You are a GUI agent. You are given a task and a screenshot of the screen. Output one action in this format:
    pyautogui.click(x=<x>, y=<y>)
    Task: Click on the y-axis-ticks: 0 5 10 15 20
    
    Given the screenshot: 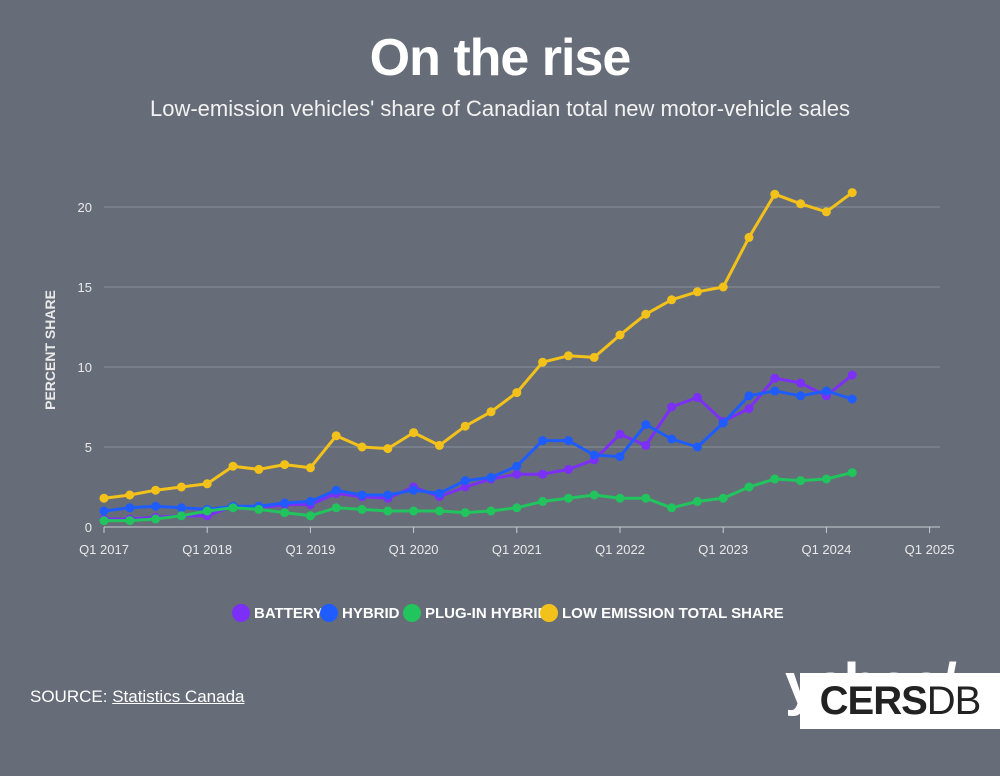 What is the action you would take?
    pyautogui.click(x=85, y=367)
    